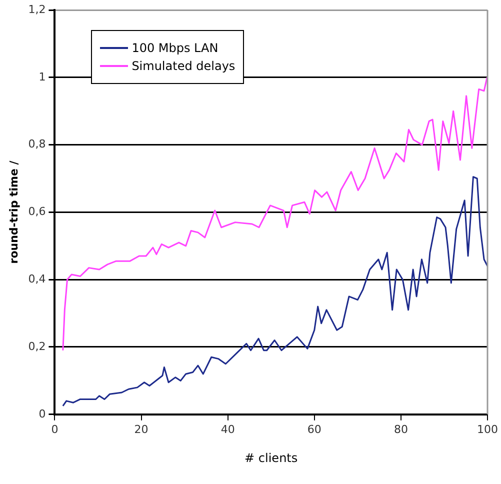 Image resolution: width=501 pixels, height=484 pixels. What do you see at coordinates (184, 66) in the screenshot?
I see `legend-label: Simulated delays` at bounding box center [184, 66].